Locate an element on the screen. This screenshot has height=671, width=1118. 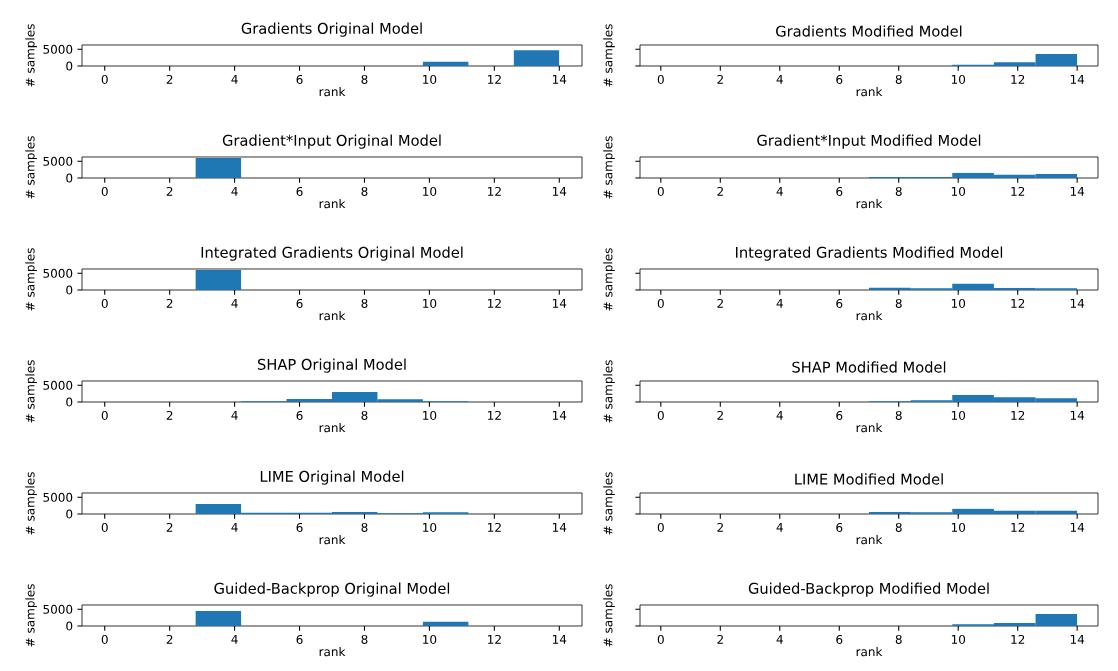
chart-title: Integrated Gradients Original Model is located at coordinates (332, 253).